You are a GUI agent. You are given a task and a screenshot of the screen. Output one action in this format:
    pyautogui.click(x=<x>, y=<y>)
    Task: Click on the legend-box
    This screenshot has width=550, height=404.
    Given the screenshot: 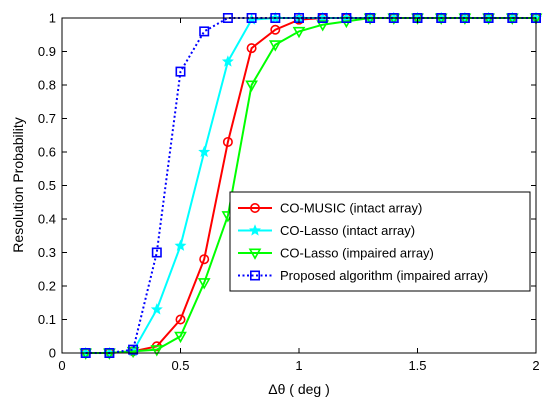 What is the action you would take?
    pyautogui.click(x=380, y=241)
    